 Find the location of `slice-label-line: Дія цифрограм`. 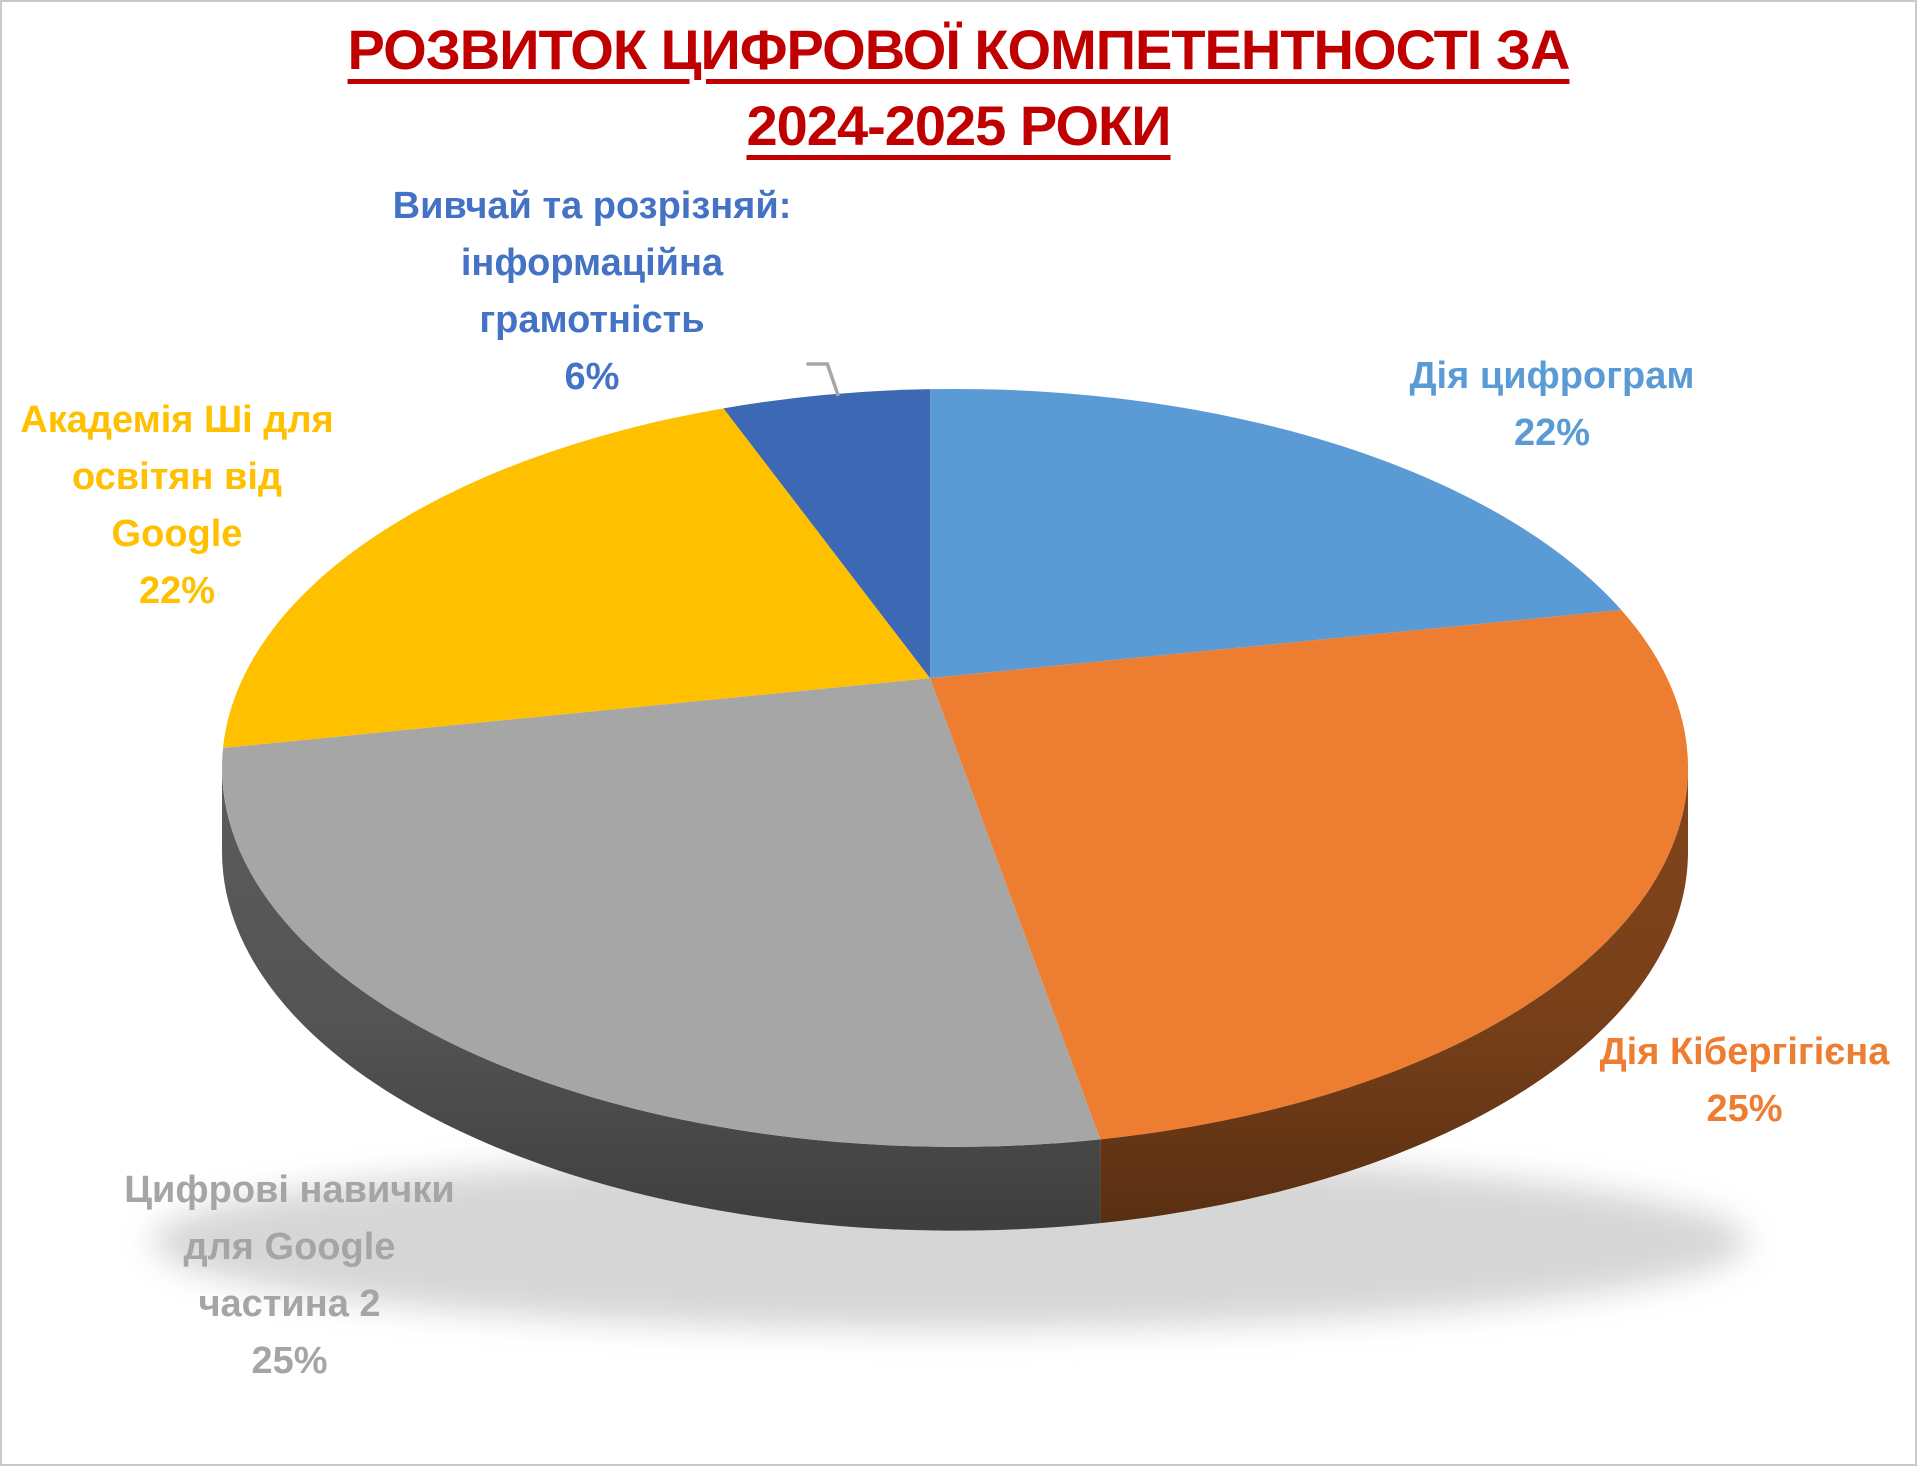

slice-label-line: Дія цифрограм is located at coordinates (1552, 376).